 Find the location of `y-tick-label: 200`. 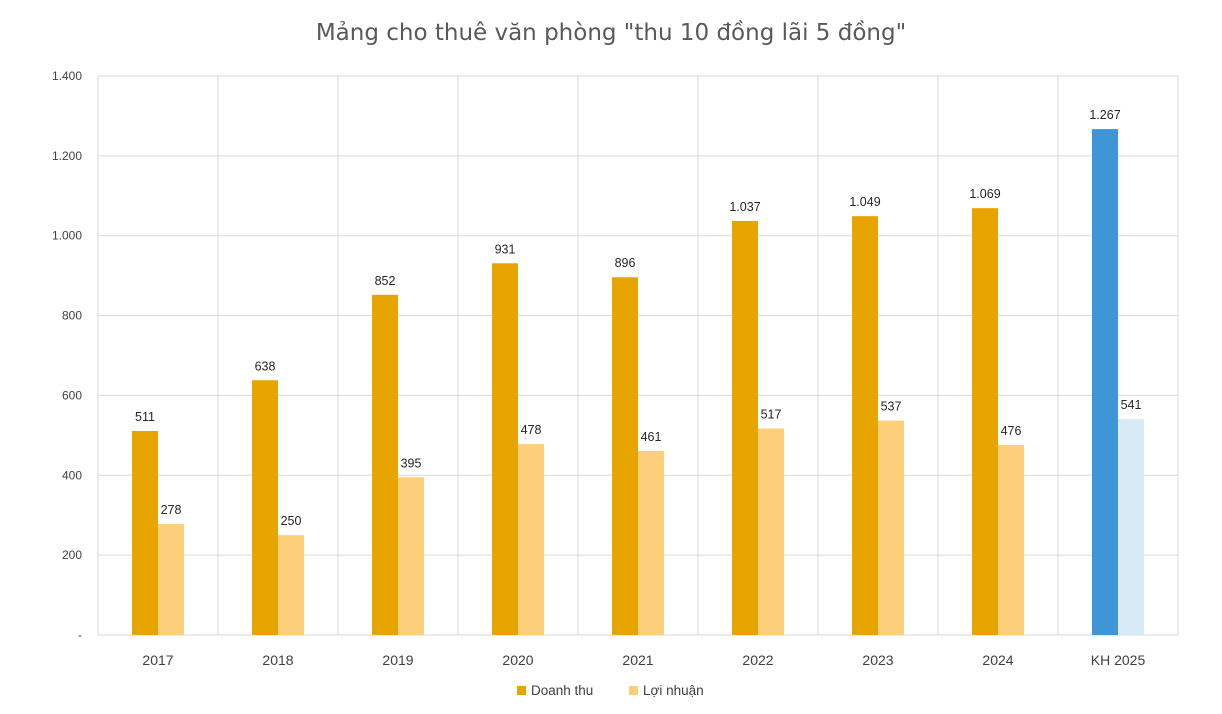

y-tick-label: 200 is located at coordinates (72, 555).